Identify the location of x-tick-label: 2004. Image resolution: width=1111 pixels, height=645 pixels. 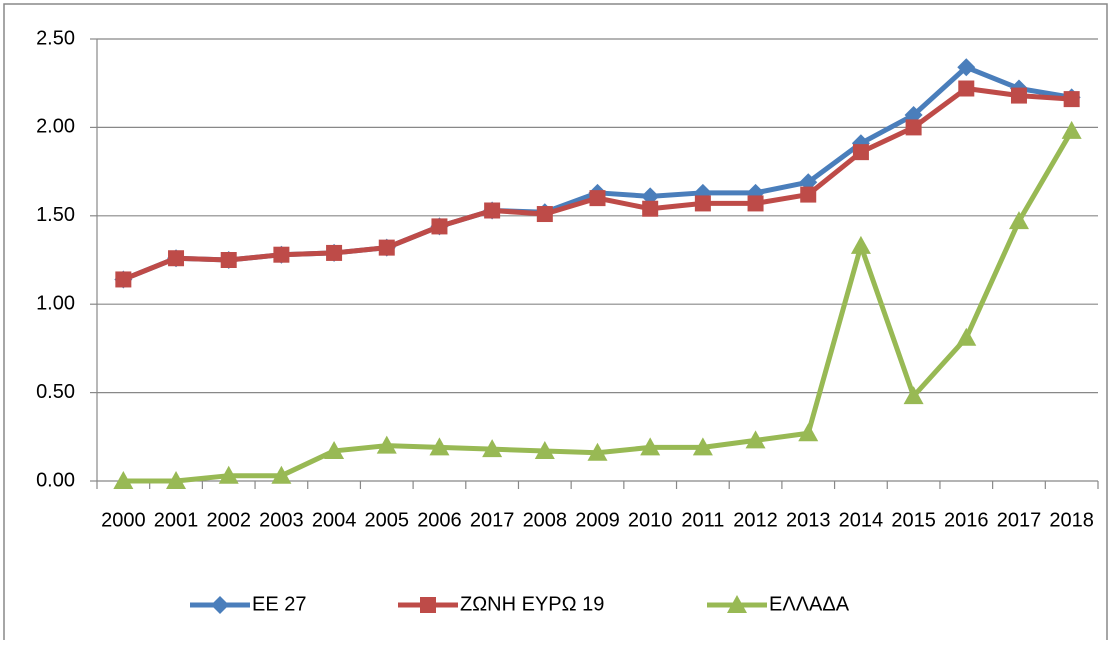
(334, 520).